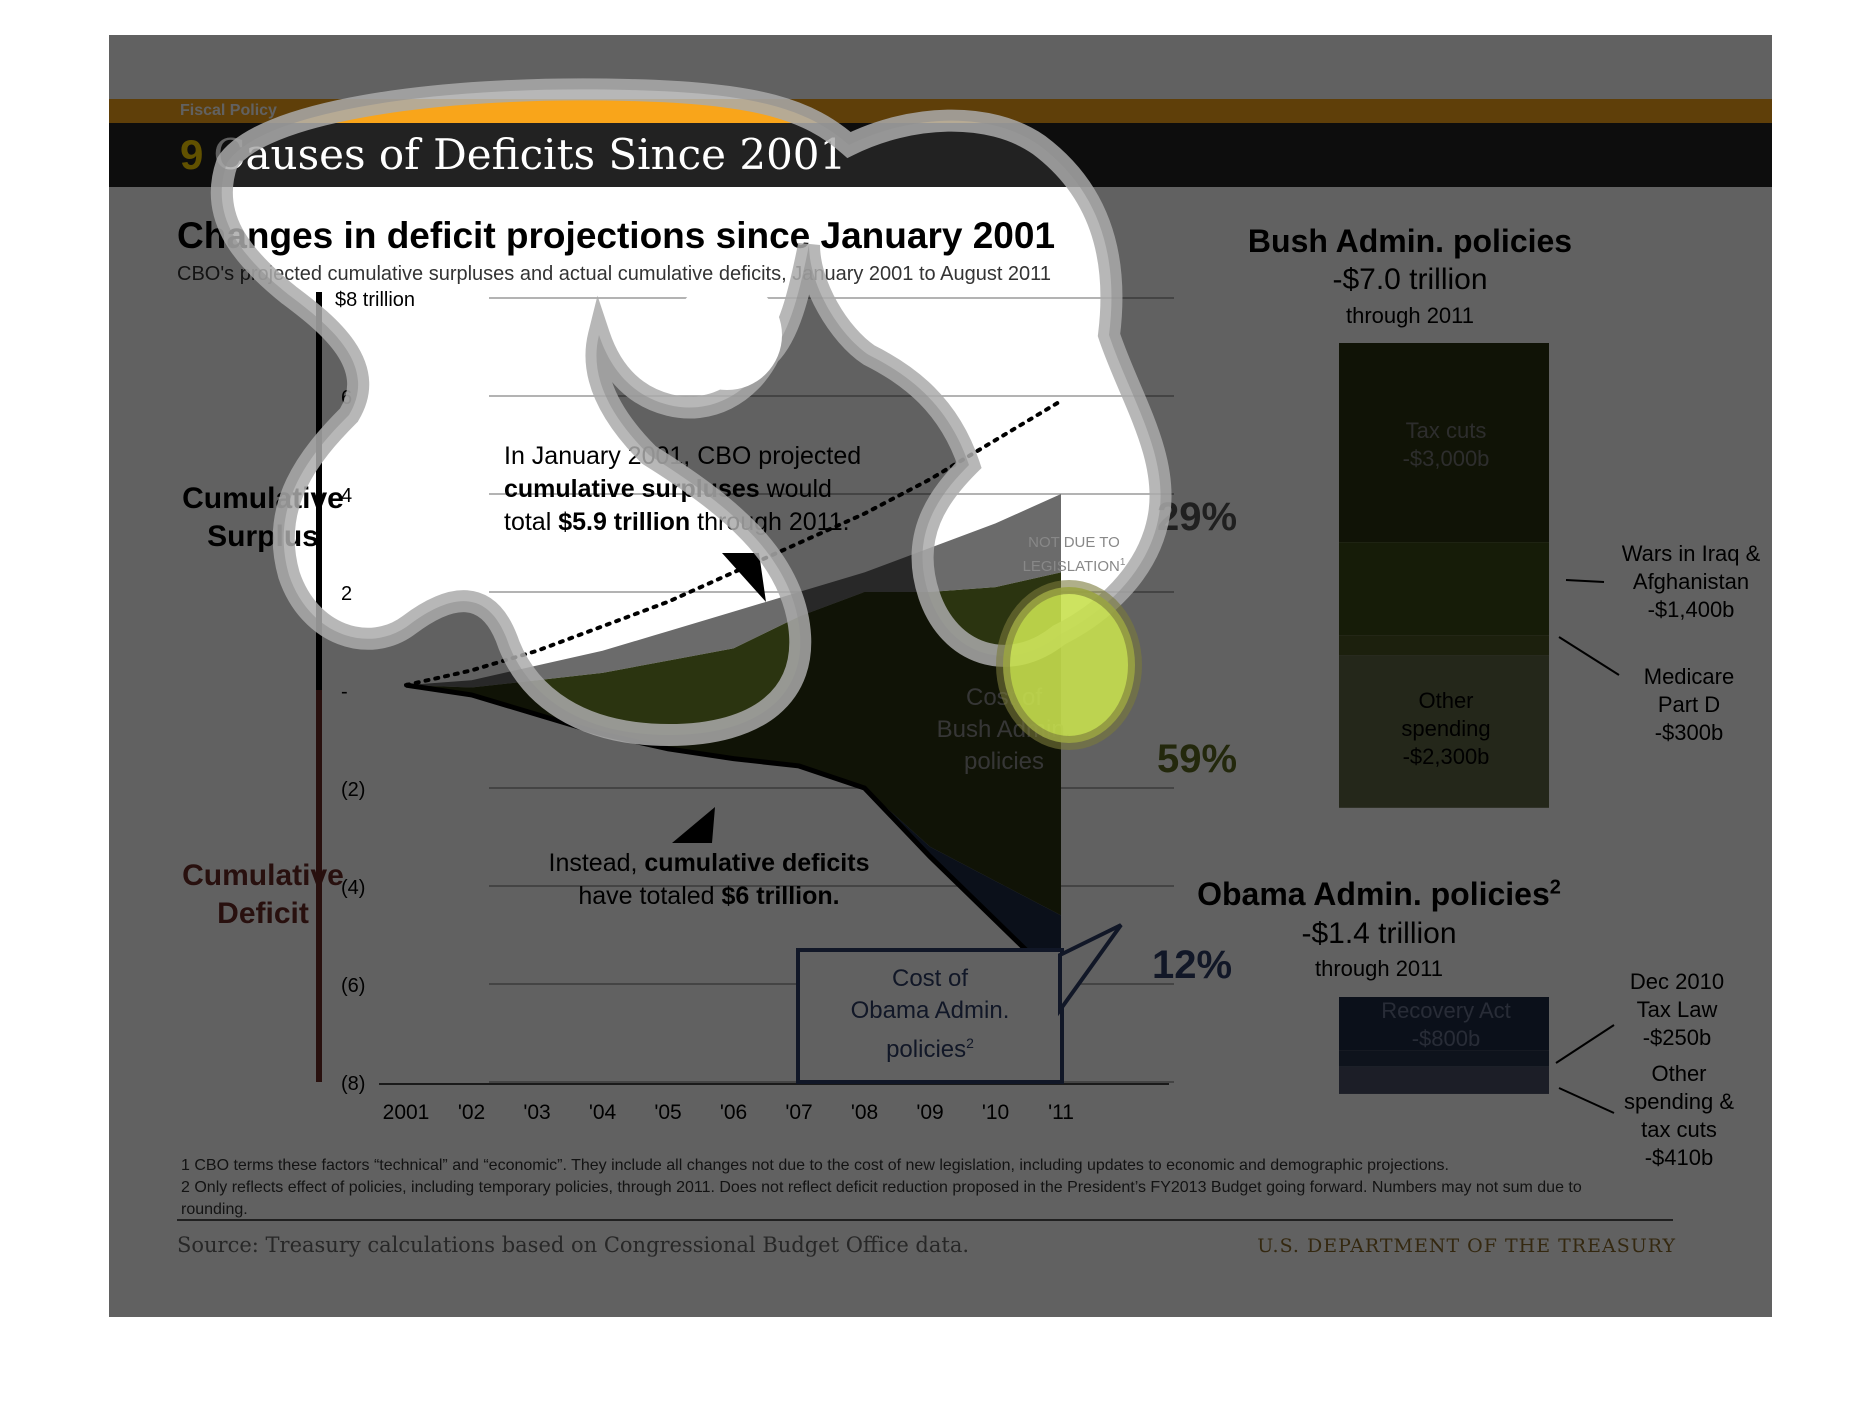  Describe the element at coordinates (344, 692) in the screenshot. I see `y-tick-label: -` at that location.